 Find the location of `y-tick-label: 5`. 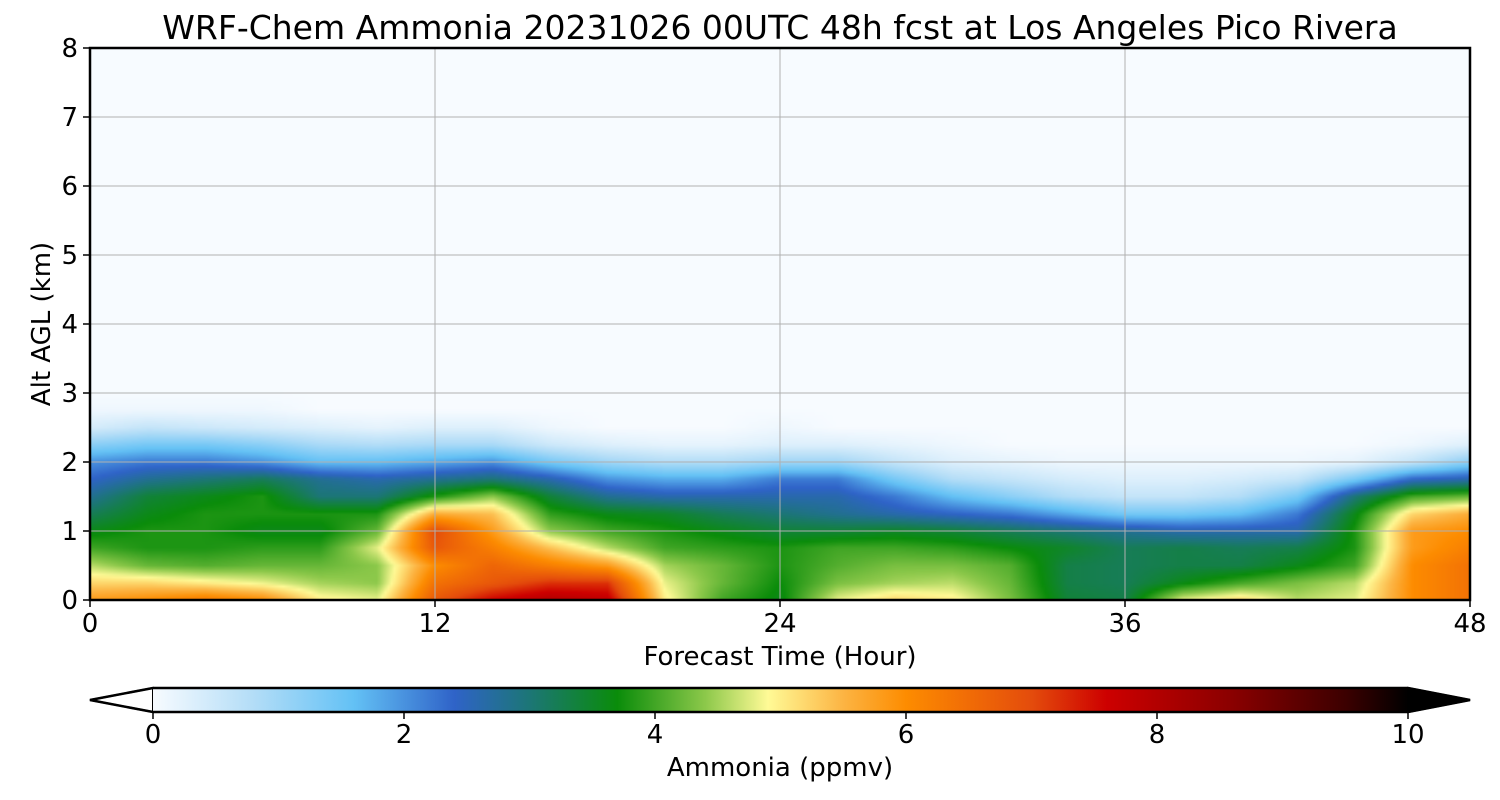

y-tick-label: 5 is located at coordinates (69, 256).